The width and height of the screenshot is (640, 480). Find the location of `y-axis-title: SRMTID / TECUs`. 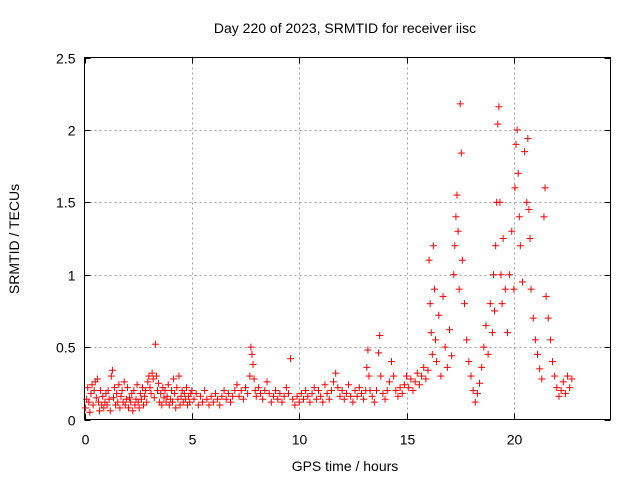

y-axis-title: SRMTID / TECUs is located at coordinates (14, 239).